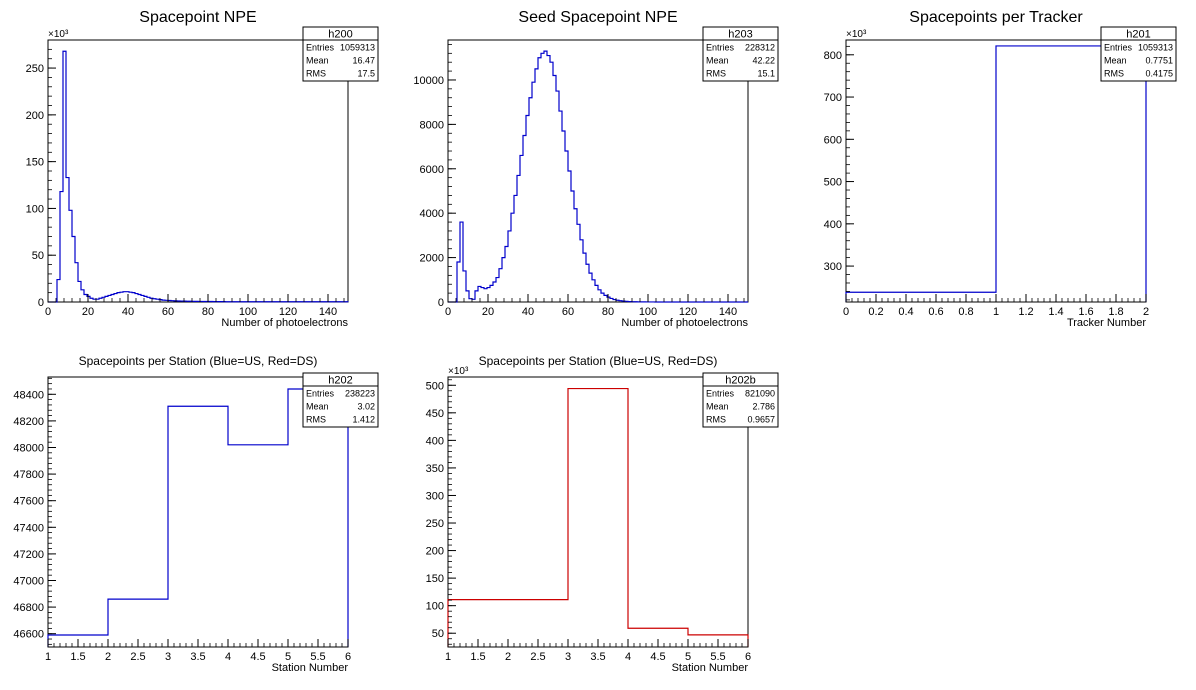 This screenshot has width=1196, height=690. Describe the element at coordinates (748, 657) in the screenshot. I see `x-tick-label: 6` at that location.